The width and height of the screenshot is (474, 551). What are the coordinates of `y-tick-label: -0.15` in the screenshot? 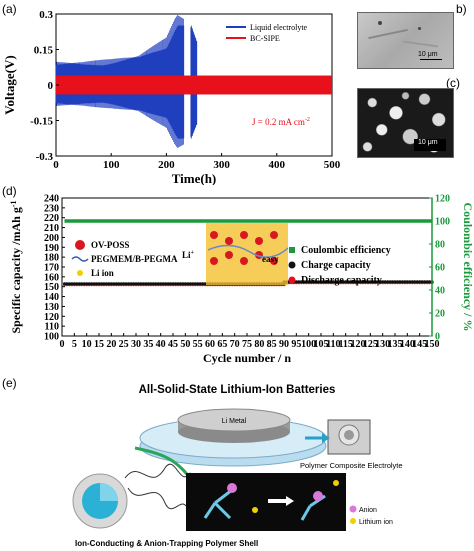 It's located at (41, 122).